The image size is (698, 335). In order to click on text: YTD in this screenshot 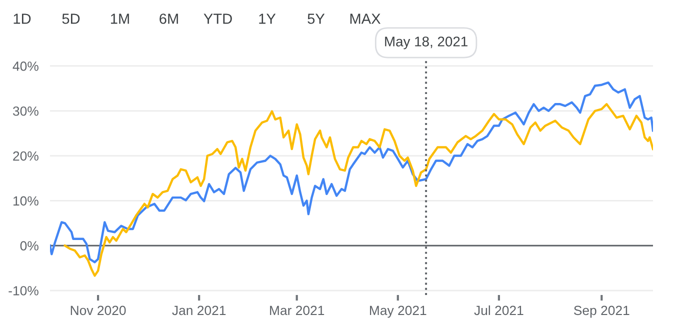, I will do `click(218, 19)`.